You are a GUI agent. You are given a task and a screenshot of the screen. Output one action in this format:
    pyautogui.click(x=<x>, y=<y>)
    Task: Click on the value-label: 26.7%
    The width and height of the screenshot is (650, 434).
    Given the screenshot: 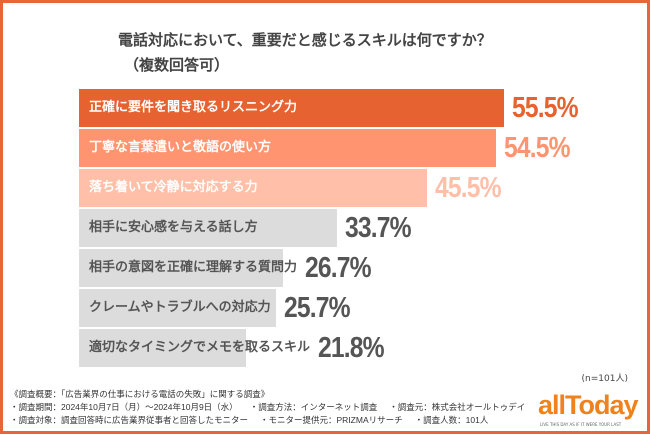 What is the action you would take?
    pyautogui.click(x=338, y=268)
    